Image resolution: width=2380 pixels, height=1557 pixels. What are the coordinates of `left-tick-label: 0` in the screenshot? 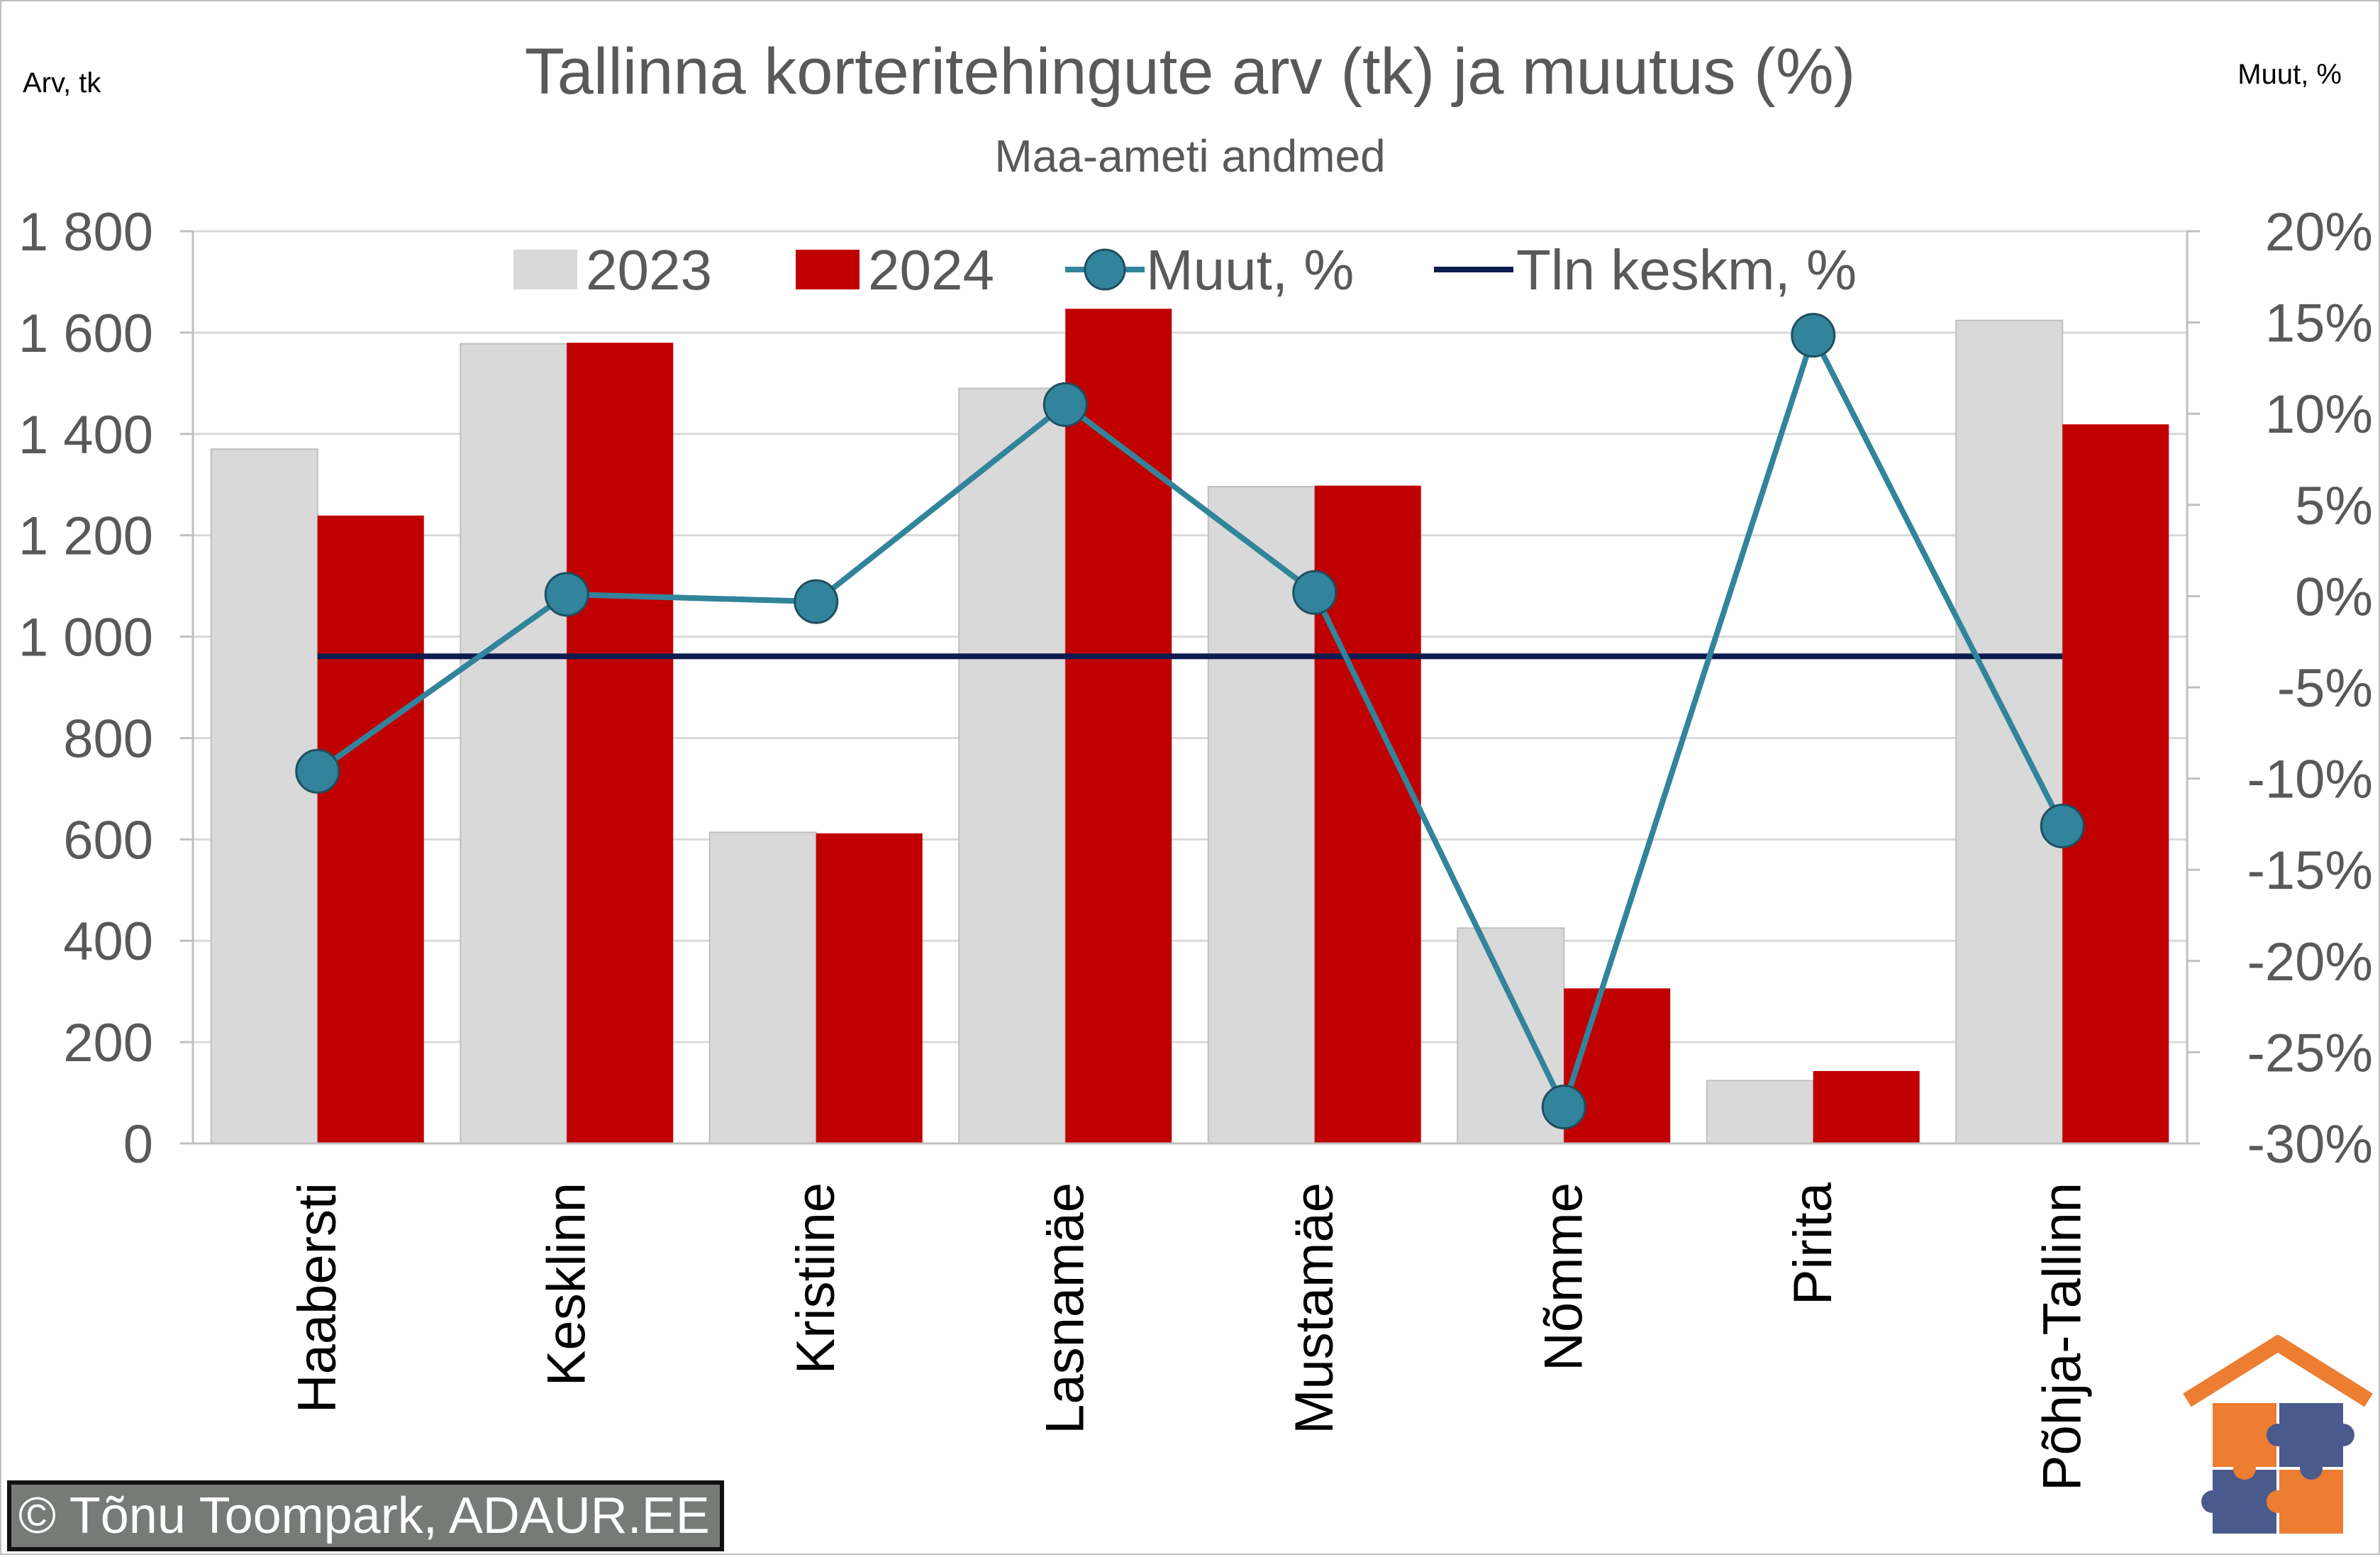 It's located at (138, 1144).